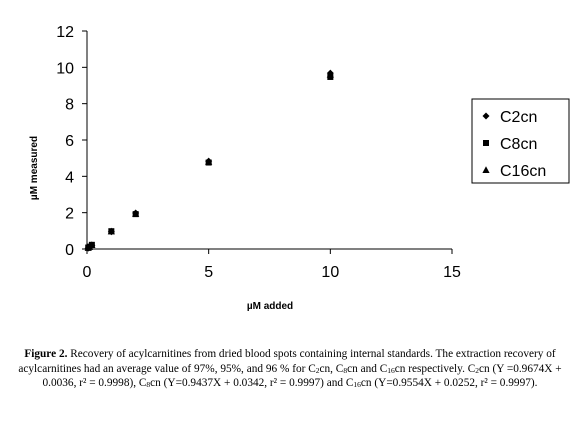 Image resolution: width=580 pixels, height=421 pixels. Describe the element at coordinates (486, 116) in the screenshot. I see `legend-marker-c2cn` at that location.